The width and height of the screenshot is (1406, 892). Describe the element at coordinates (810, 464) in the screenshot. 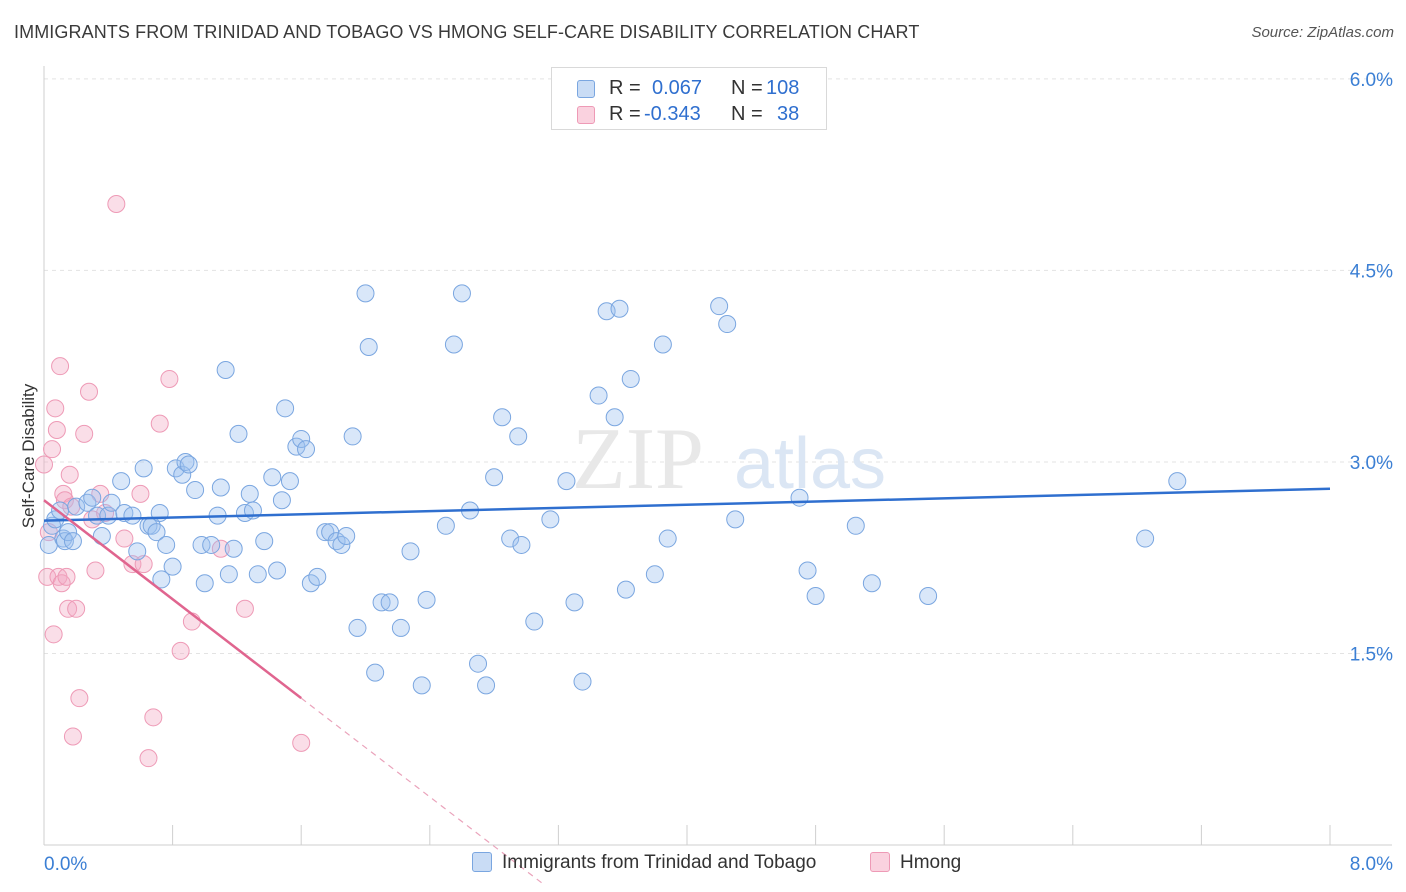

I see `watermark-atlas: atlas` at that location.